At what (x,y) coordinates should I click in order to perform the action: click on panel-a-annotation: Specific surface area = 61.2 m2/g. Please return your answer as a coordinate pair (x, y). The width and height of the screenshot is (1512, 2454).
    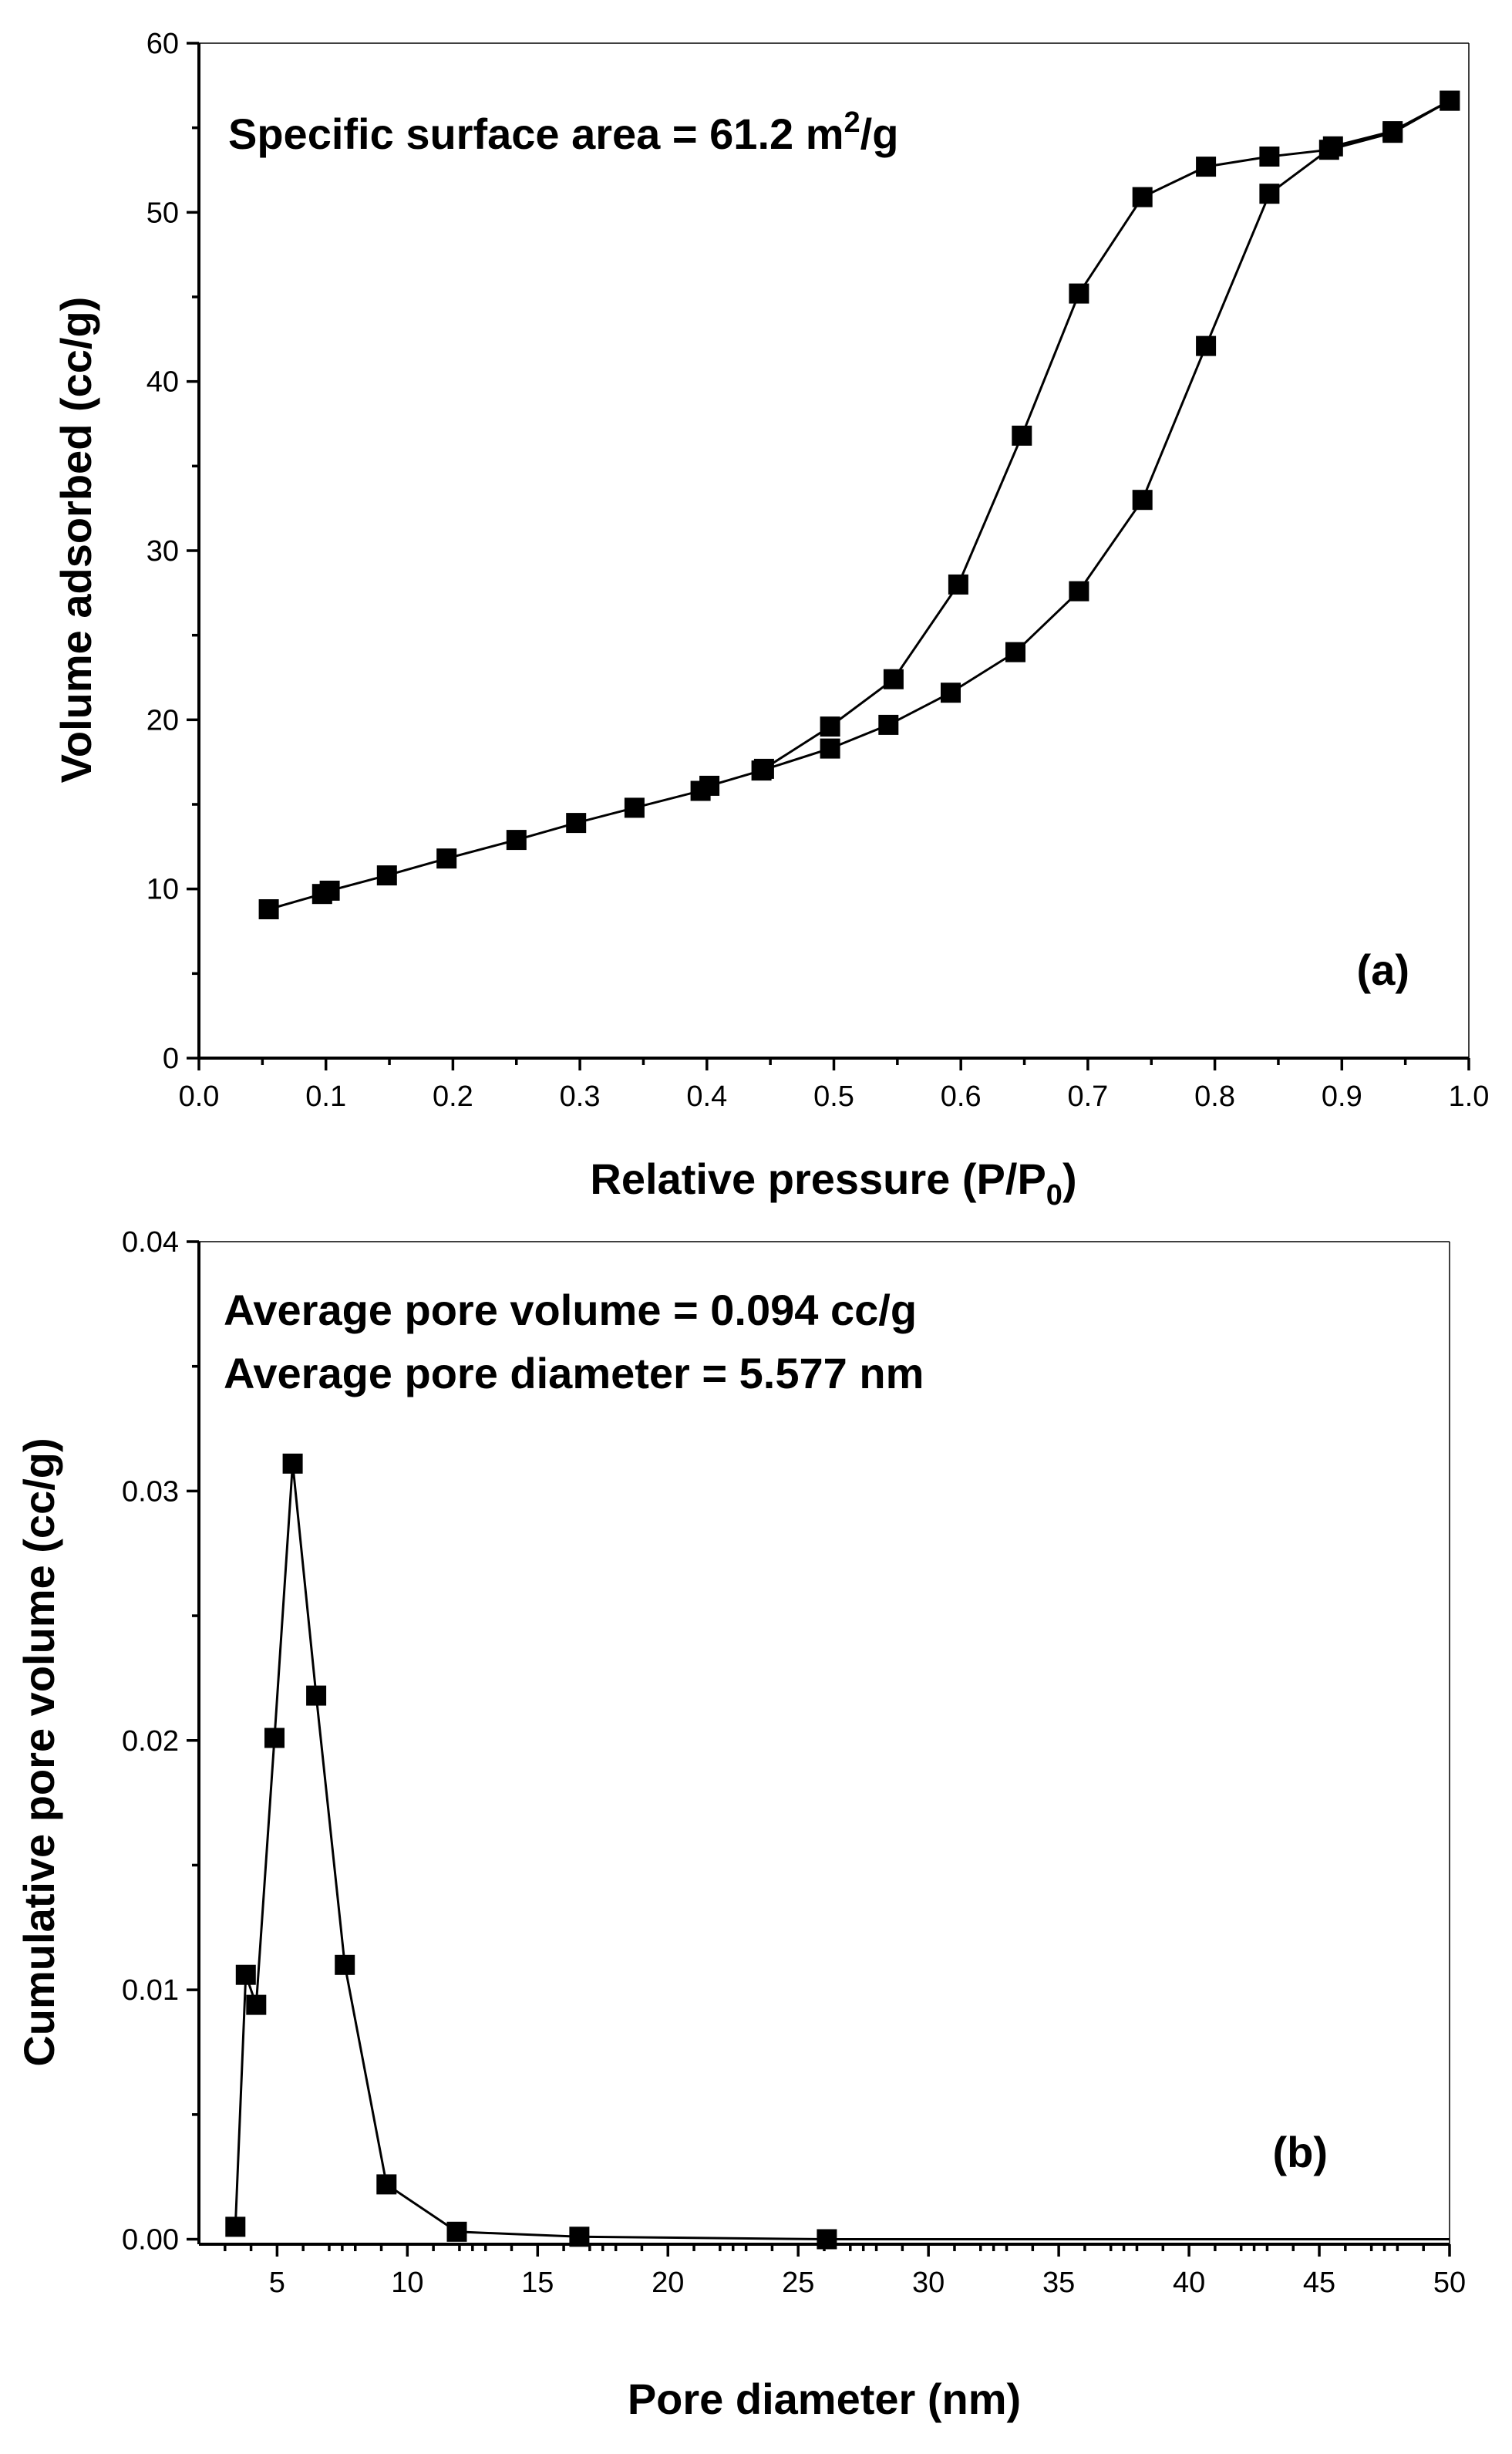
    Looking at the image, I should click on (563, 132).